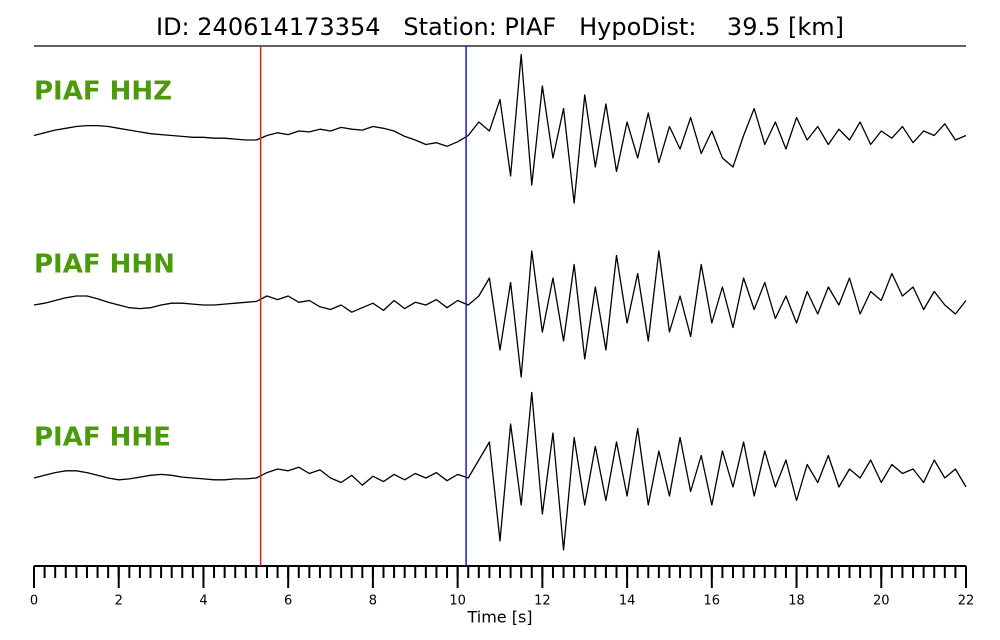  What do you see at coordinates (796, 601) in the screenshot?
I see `x-tick-label: 18` at bounding box center [796, 601].